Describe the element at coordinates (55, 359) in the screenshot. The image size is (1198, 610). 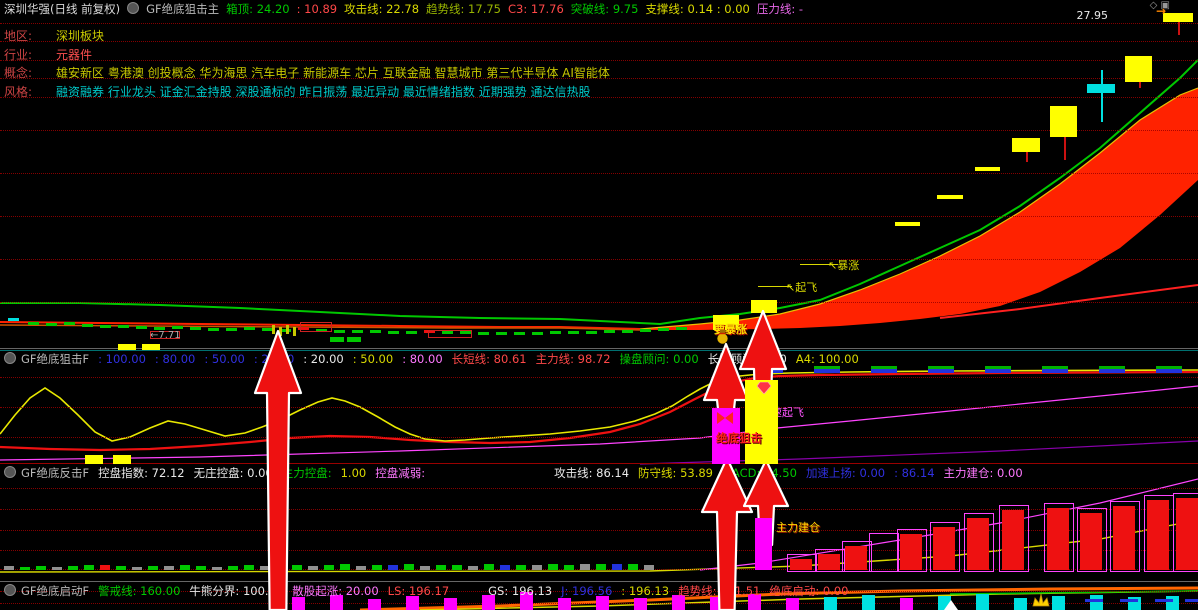
I see `panel-indicator-name: GF绝底狙击F` at that location.